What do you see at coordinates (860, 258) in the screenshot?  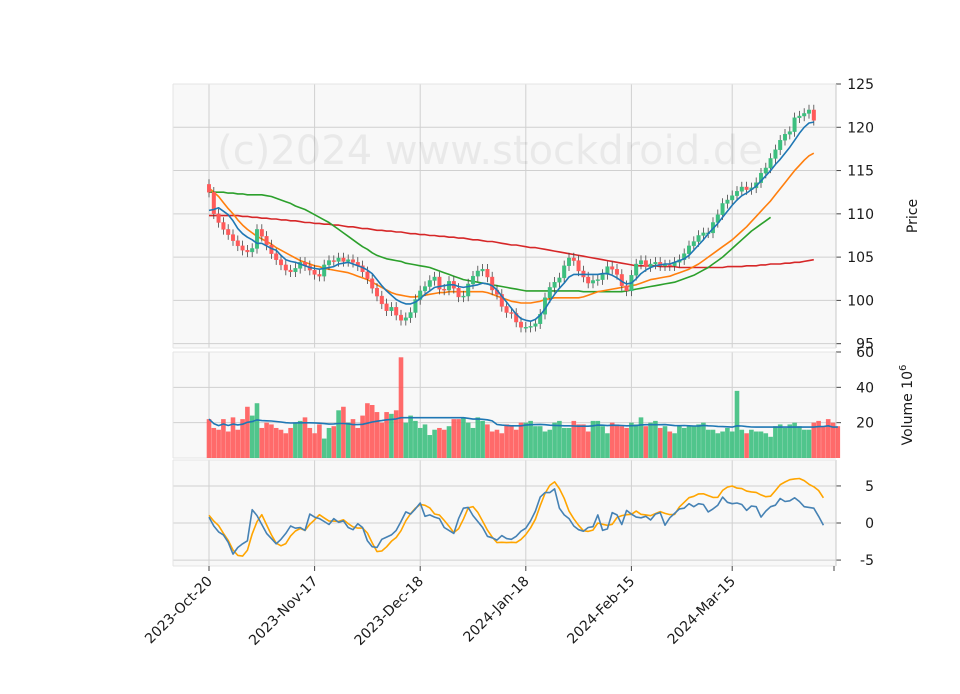 I see `price-ytick-label: 105` at bounding box center [860, 258].